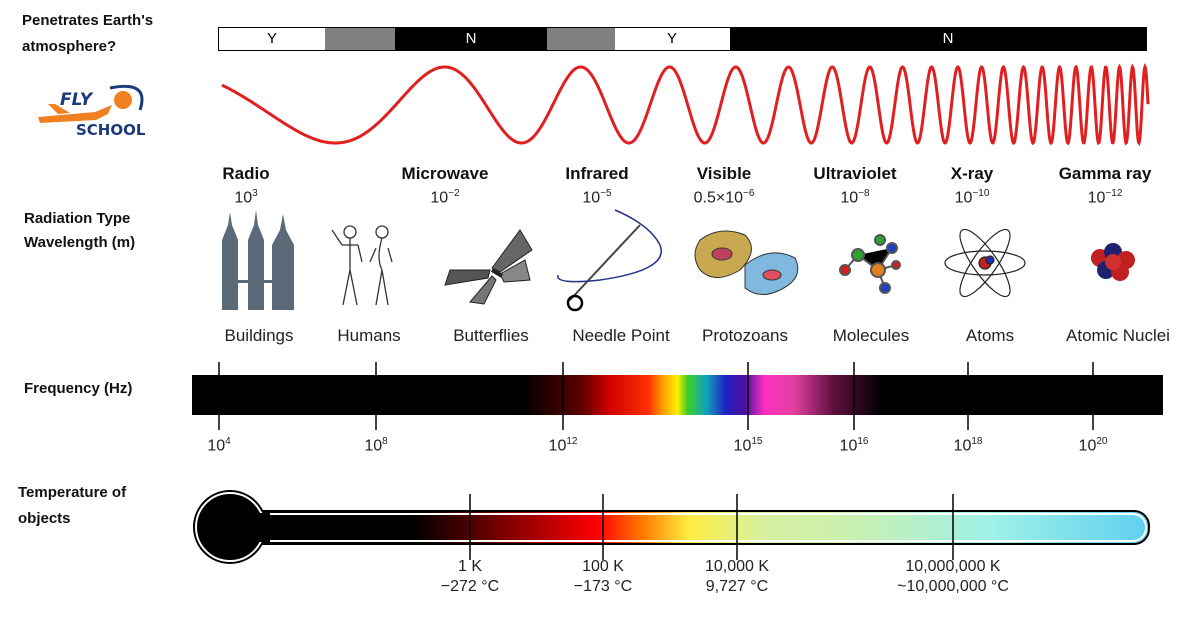  I want to click on band-name: Ultraviolet, so click(855, 173).